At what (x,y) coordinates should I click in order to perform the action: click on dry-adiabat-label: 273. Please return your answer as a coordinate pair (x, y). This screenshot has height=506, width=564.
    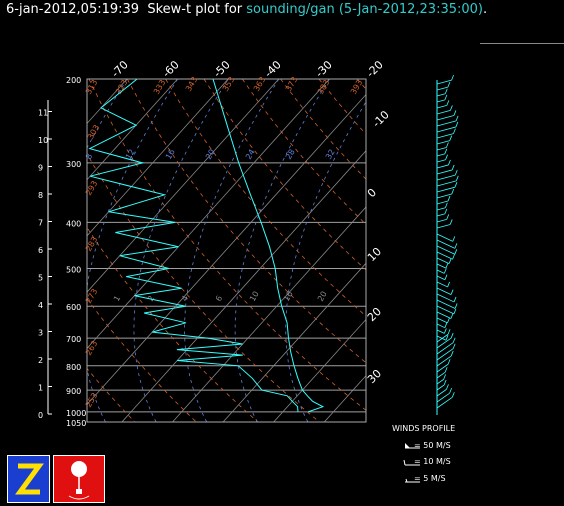
    Looking at the image, I should click on (91, 296).